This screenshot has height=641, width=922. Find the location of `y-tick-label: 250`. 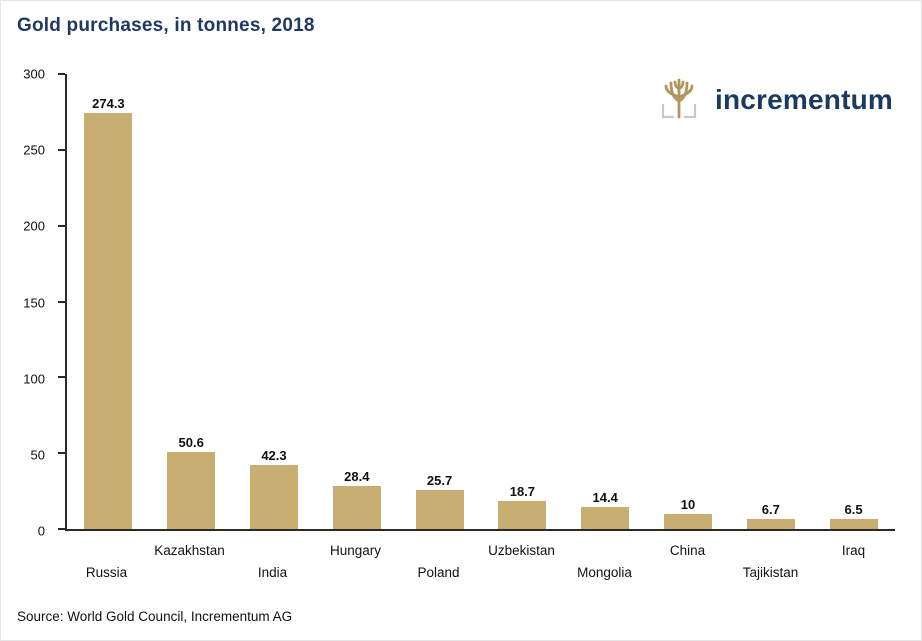

y-tick-label: 250 is located at coordinates (34, 150).